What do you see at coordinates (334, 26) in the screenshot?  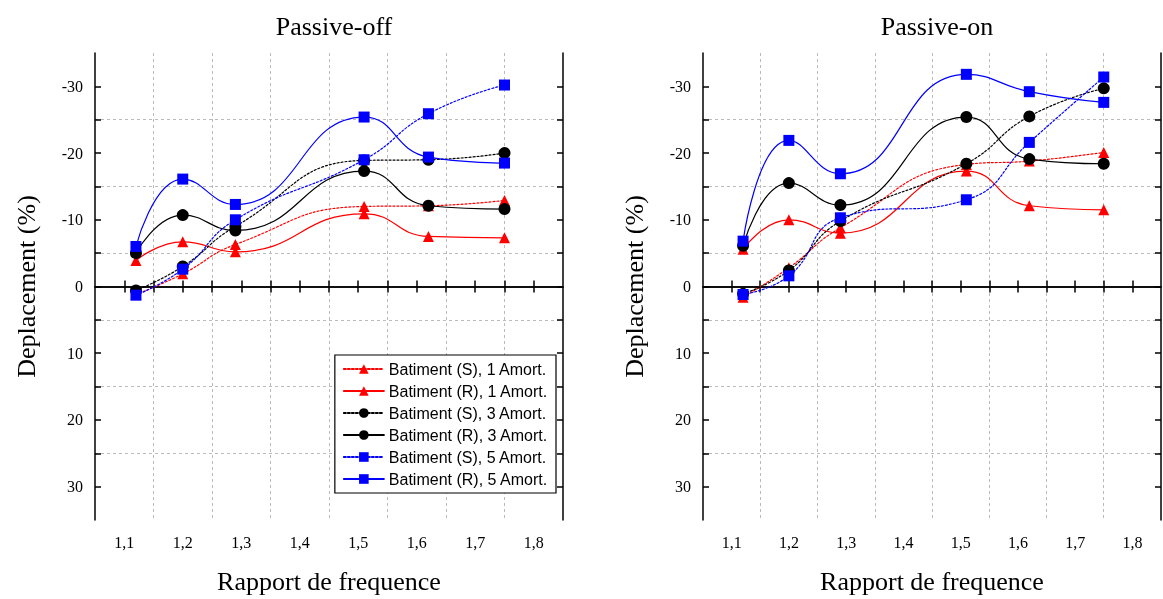 I see `chart-title: Passive-off` at bounding box center [334, 26].